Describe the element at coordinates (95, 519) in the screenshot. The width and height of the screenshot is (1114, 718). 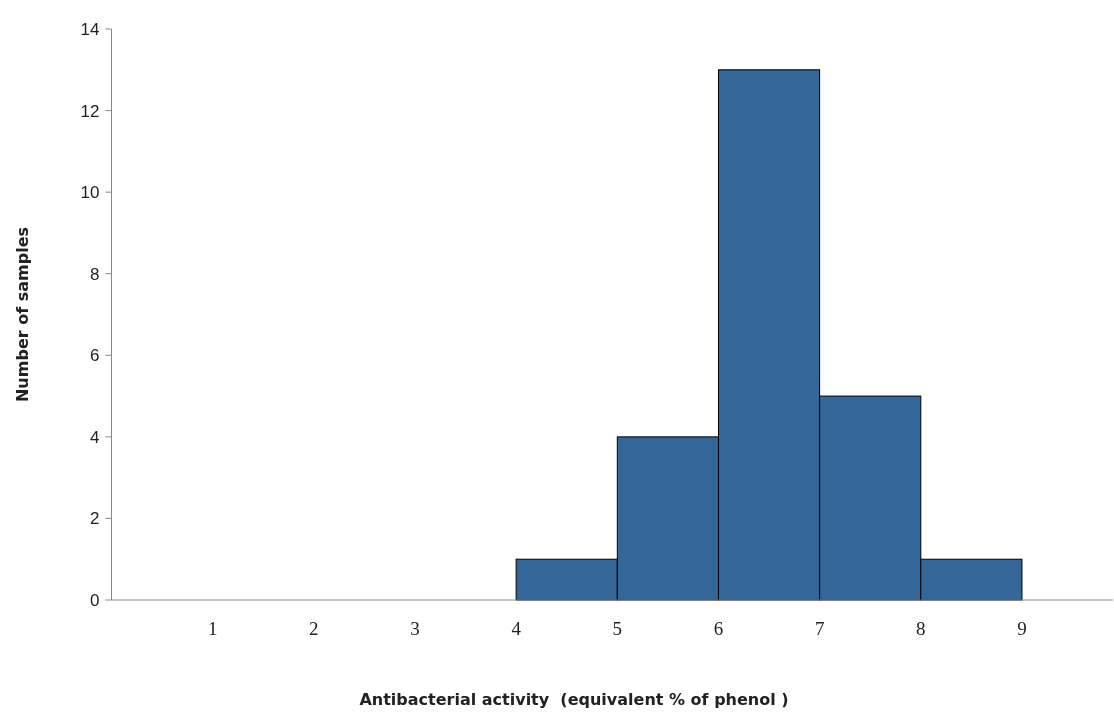
I see `y-tick-label: 2` at that location.